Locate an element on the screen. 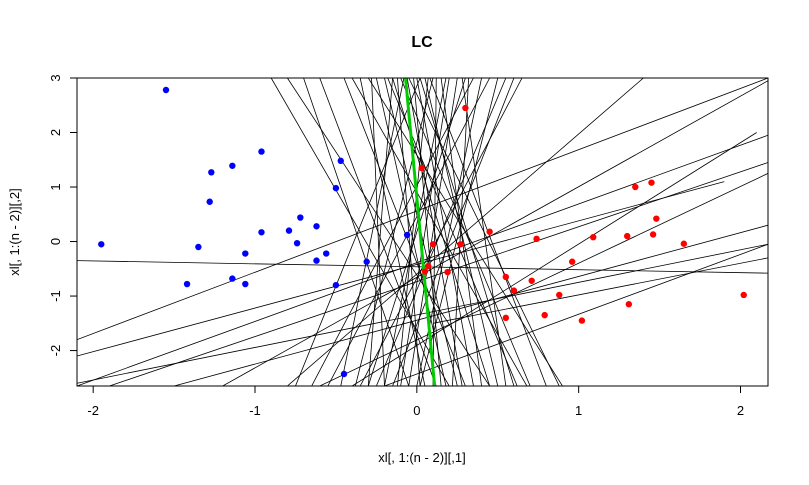  x-tick-label: 2 is located at coordinates (740, 410).